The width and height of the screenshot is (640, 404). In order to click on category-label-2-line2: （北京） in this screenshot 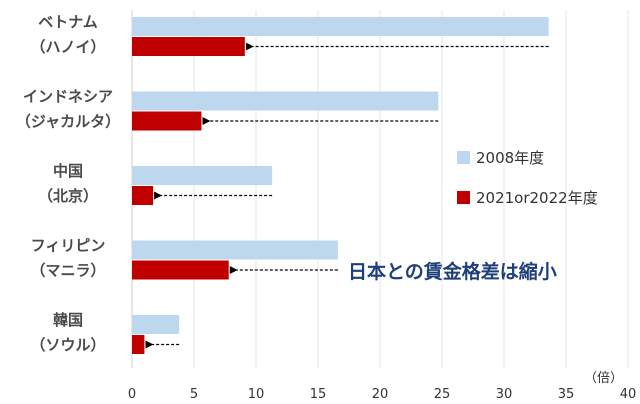, I will do `click(68, 196)`.